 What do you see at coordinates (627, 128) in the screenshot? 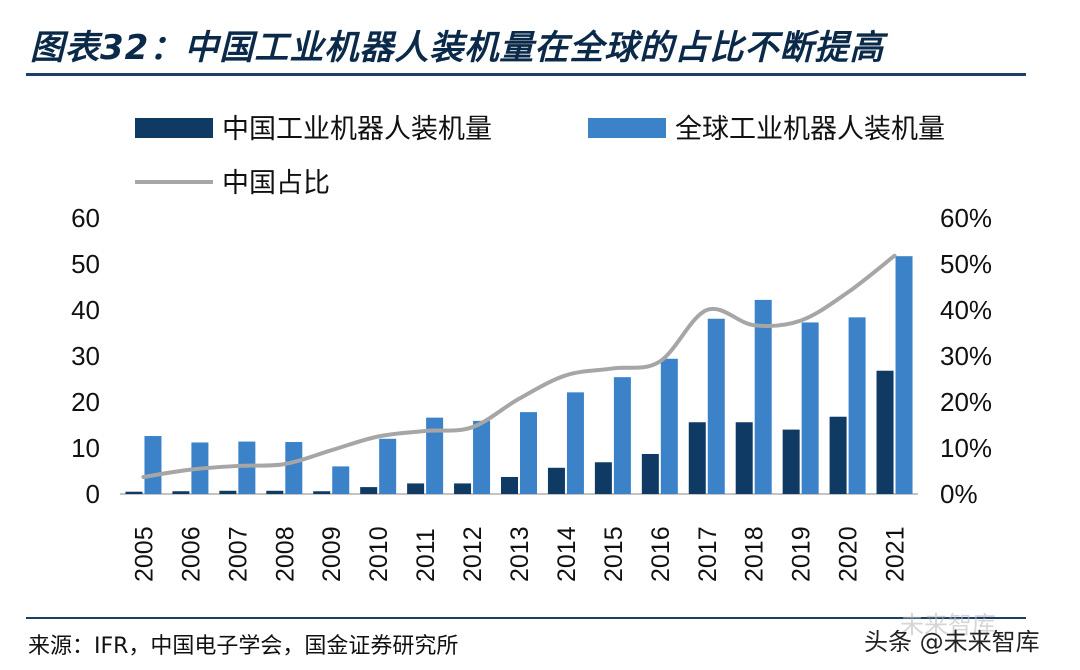
I see `legend-swatch-global` at bounding box center [627, 128].